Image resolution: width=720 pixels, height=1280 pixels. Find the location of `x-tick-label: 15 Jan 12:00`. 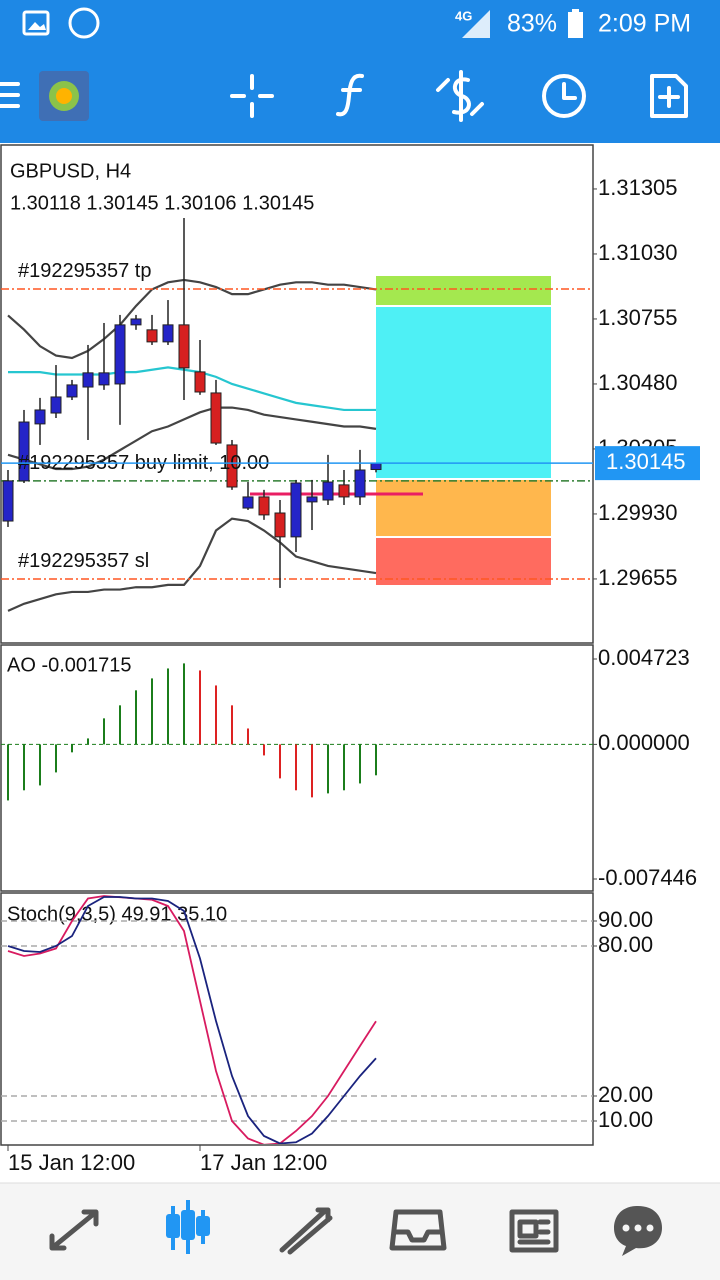

x-tick-label: 15 Jan 12:00 is located at coordinates (71, 1162).